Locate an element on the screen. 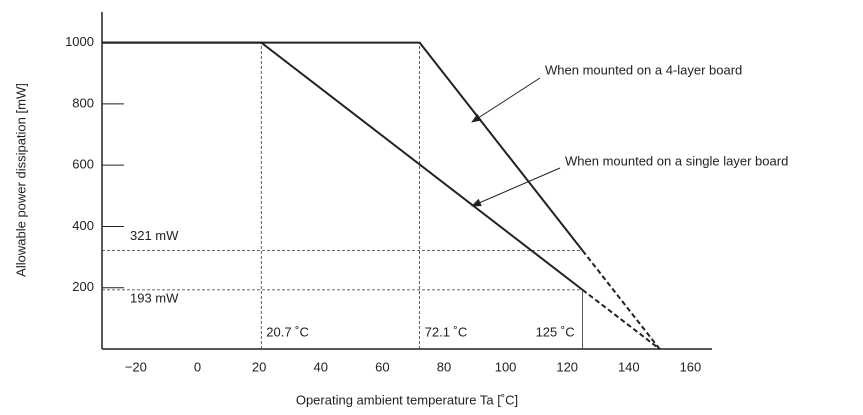  y-tick-label: 200 is located at coordinates (83, 286).